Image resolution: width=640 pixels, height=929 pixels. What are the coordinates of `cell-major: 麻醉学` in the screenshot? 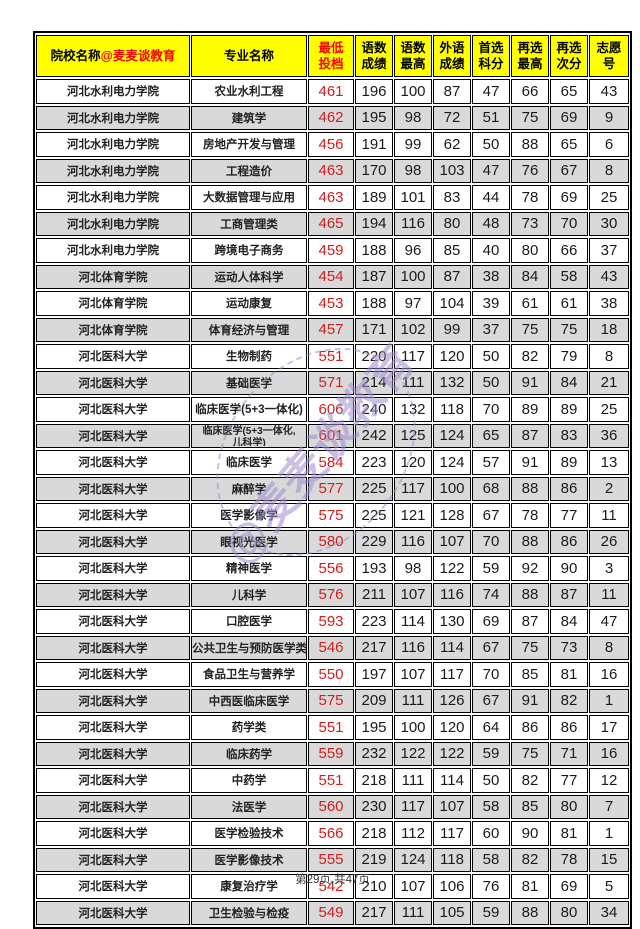 It's located at (249, 488).